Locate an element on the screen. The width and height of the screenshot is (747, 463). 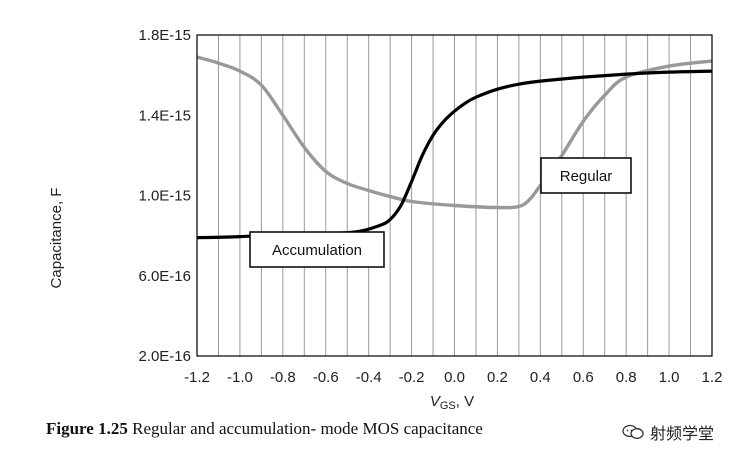
y-tick-label: 1.0E-15 is located at coordinates (164, 196).